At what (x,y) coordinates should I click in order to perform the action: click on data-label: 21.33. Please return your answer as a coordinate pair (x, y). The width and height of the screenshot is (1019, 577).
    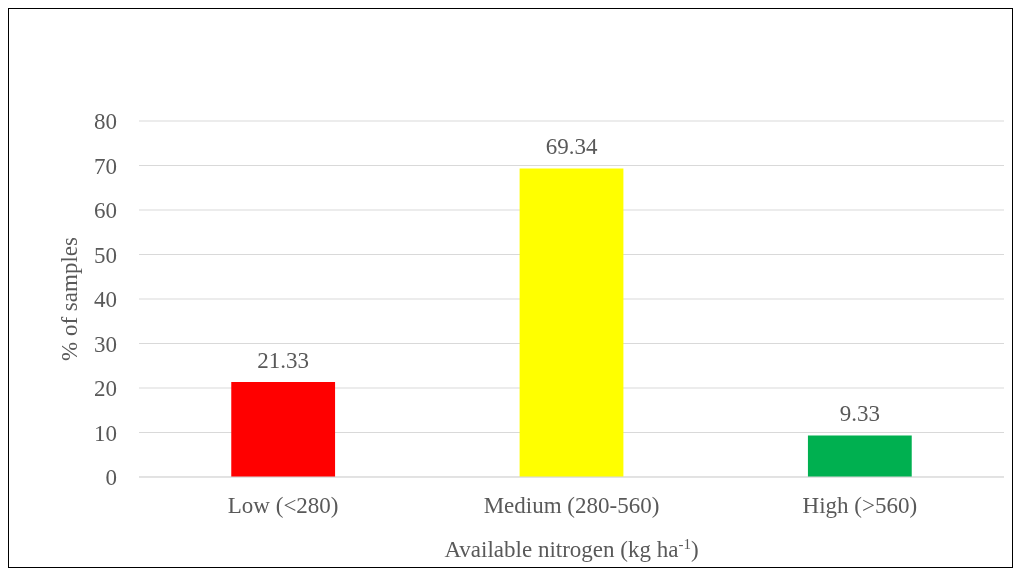
    Looking at the image, I should click on (283, 361).